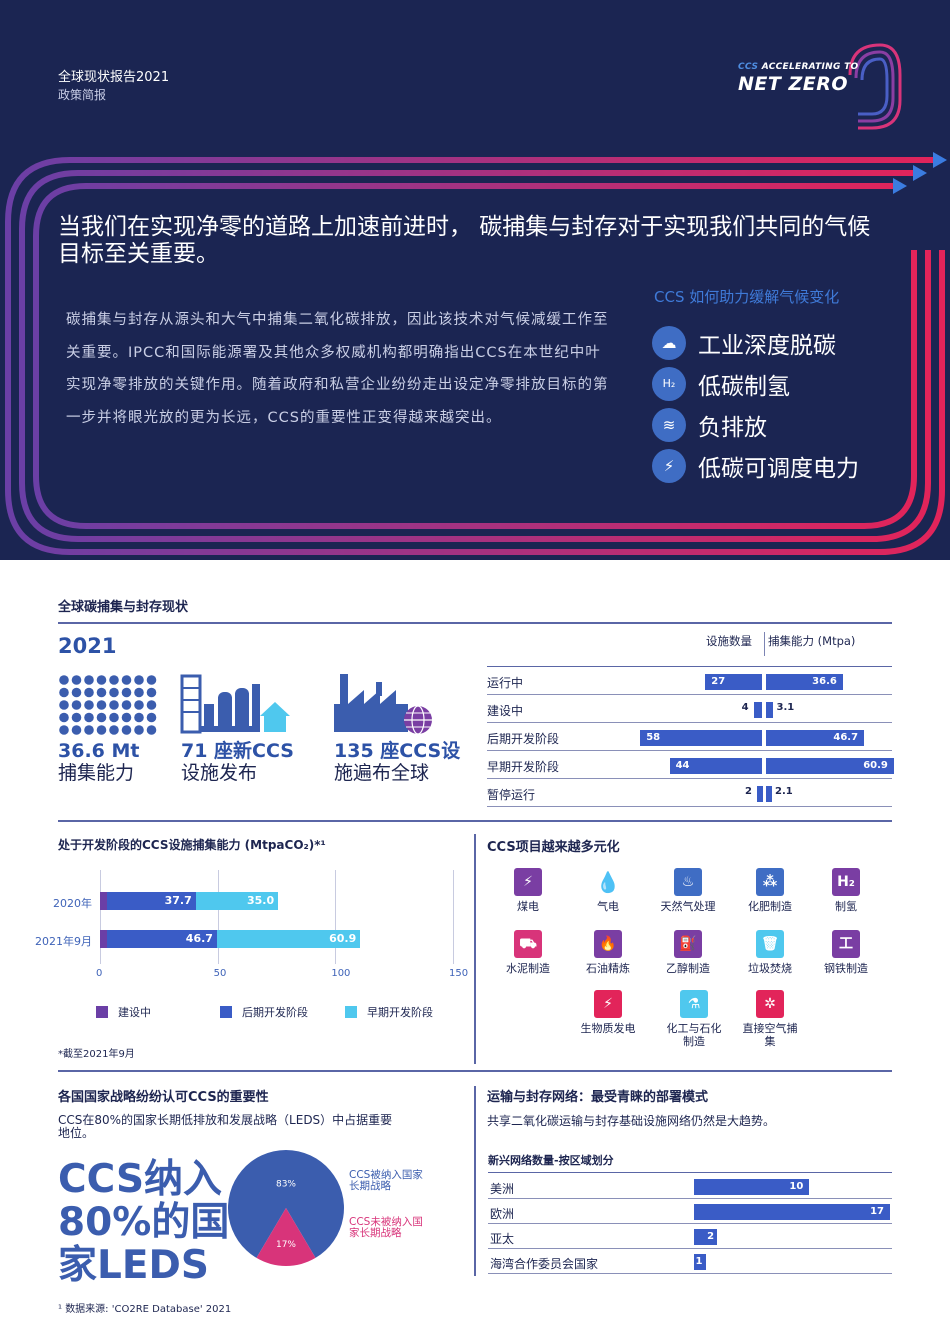 The image size is (950, 1344). Describe the element at coordinates (275, 1012) in the screenshot. I see `legend-label: 后期开发阶段` at that location.